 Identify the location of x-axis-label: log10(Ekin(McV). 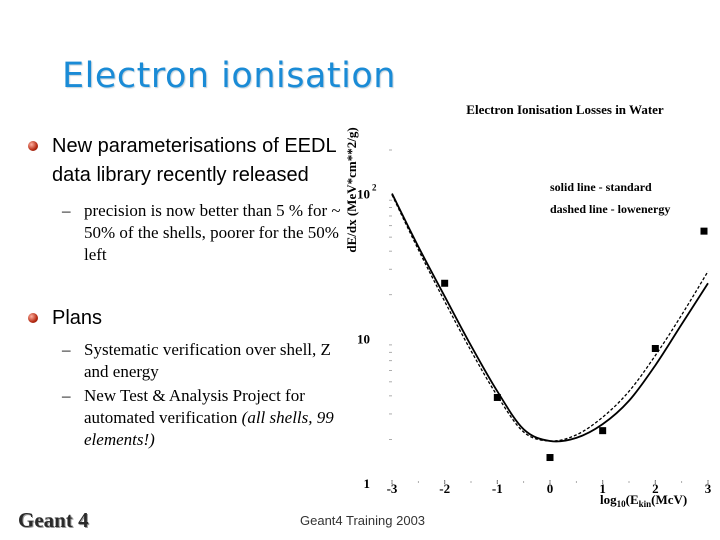
(643, 500).